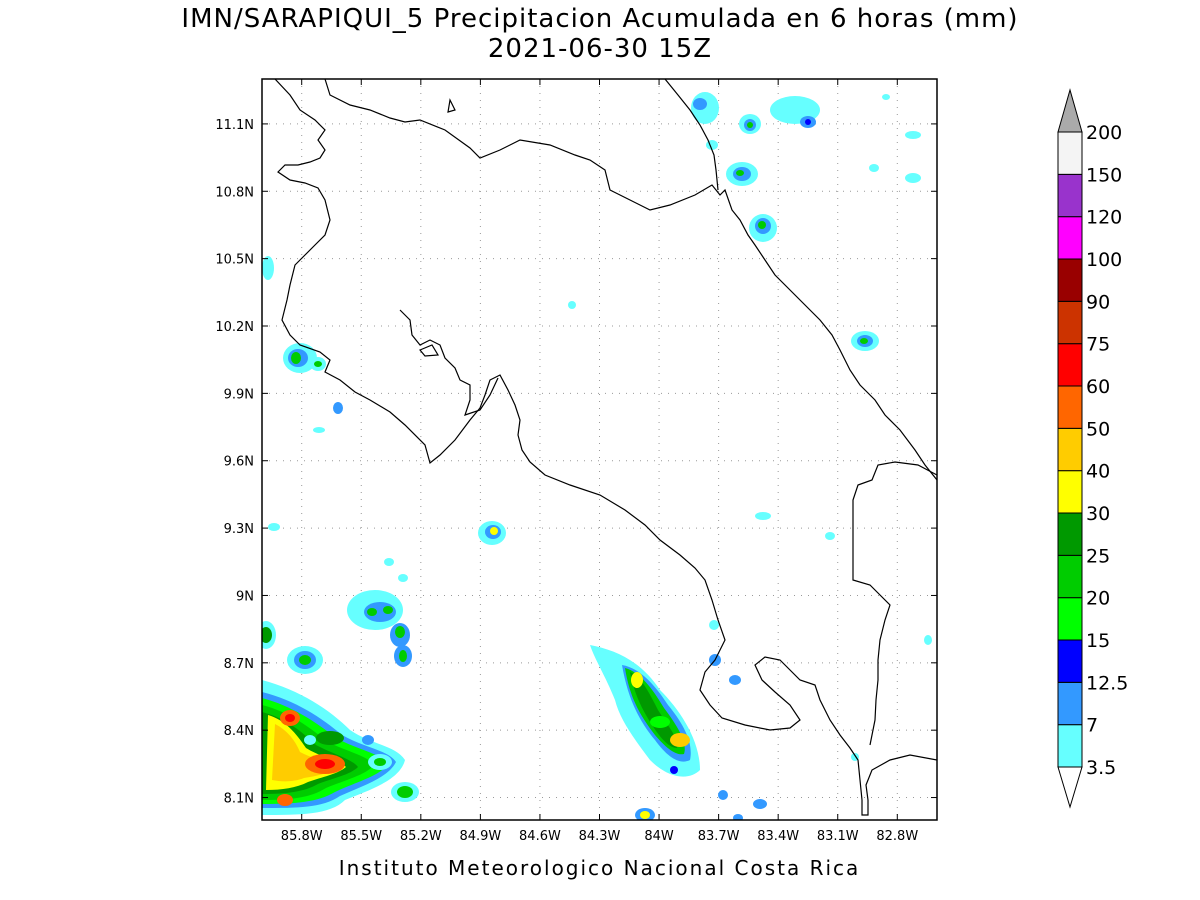 Image resolution: width=1200 pixels, height=900 pixels. Describe the element at coordinates (1104, 175) in the screenshot. I see `colorbar-label: 150` at that location.